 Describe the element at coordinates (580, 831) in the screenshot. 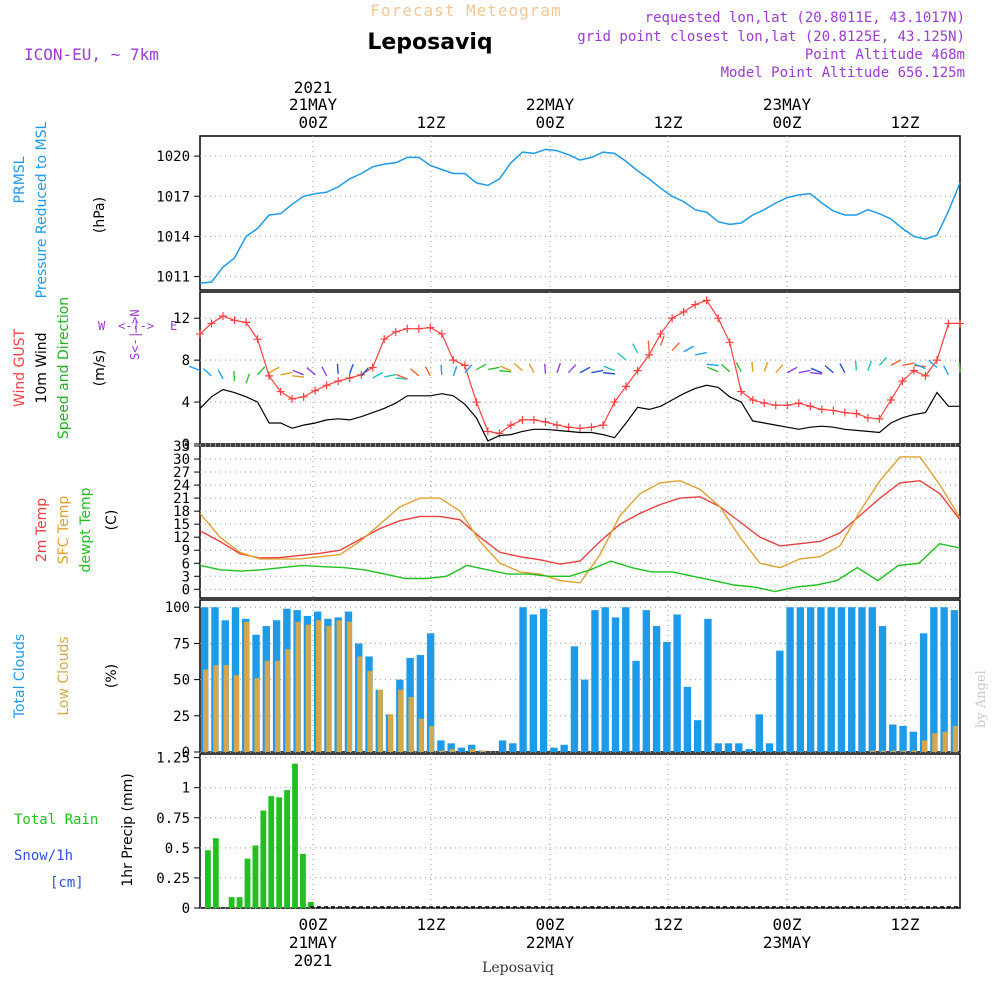

I see `panel-frame` at that location.